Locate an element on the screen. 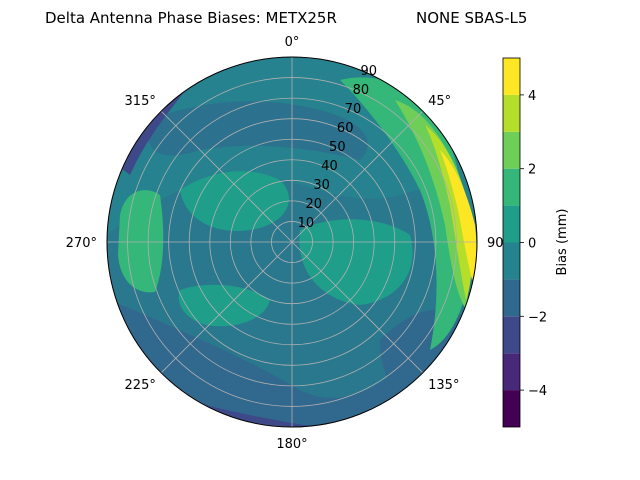 The width and height of the screenshot is (640, 480). angular-tick-label: 90 is located at coordinates (495, 243).